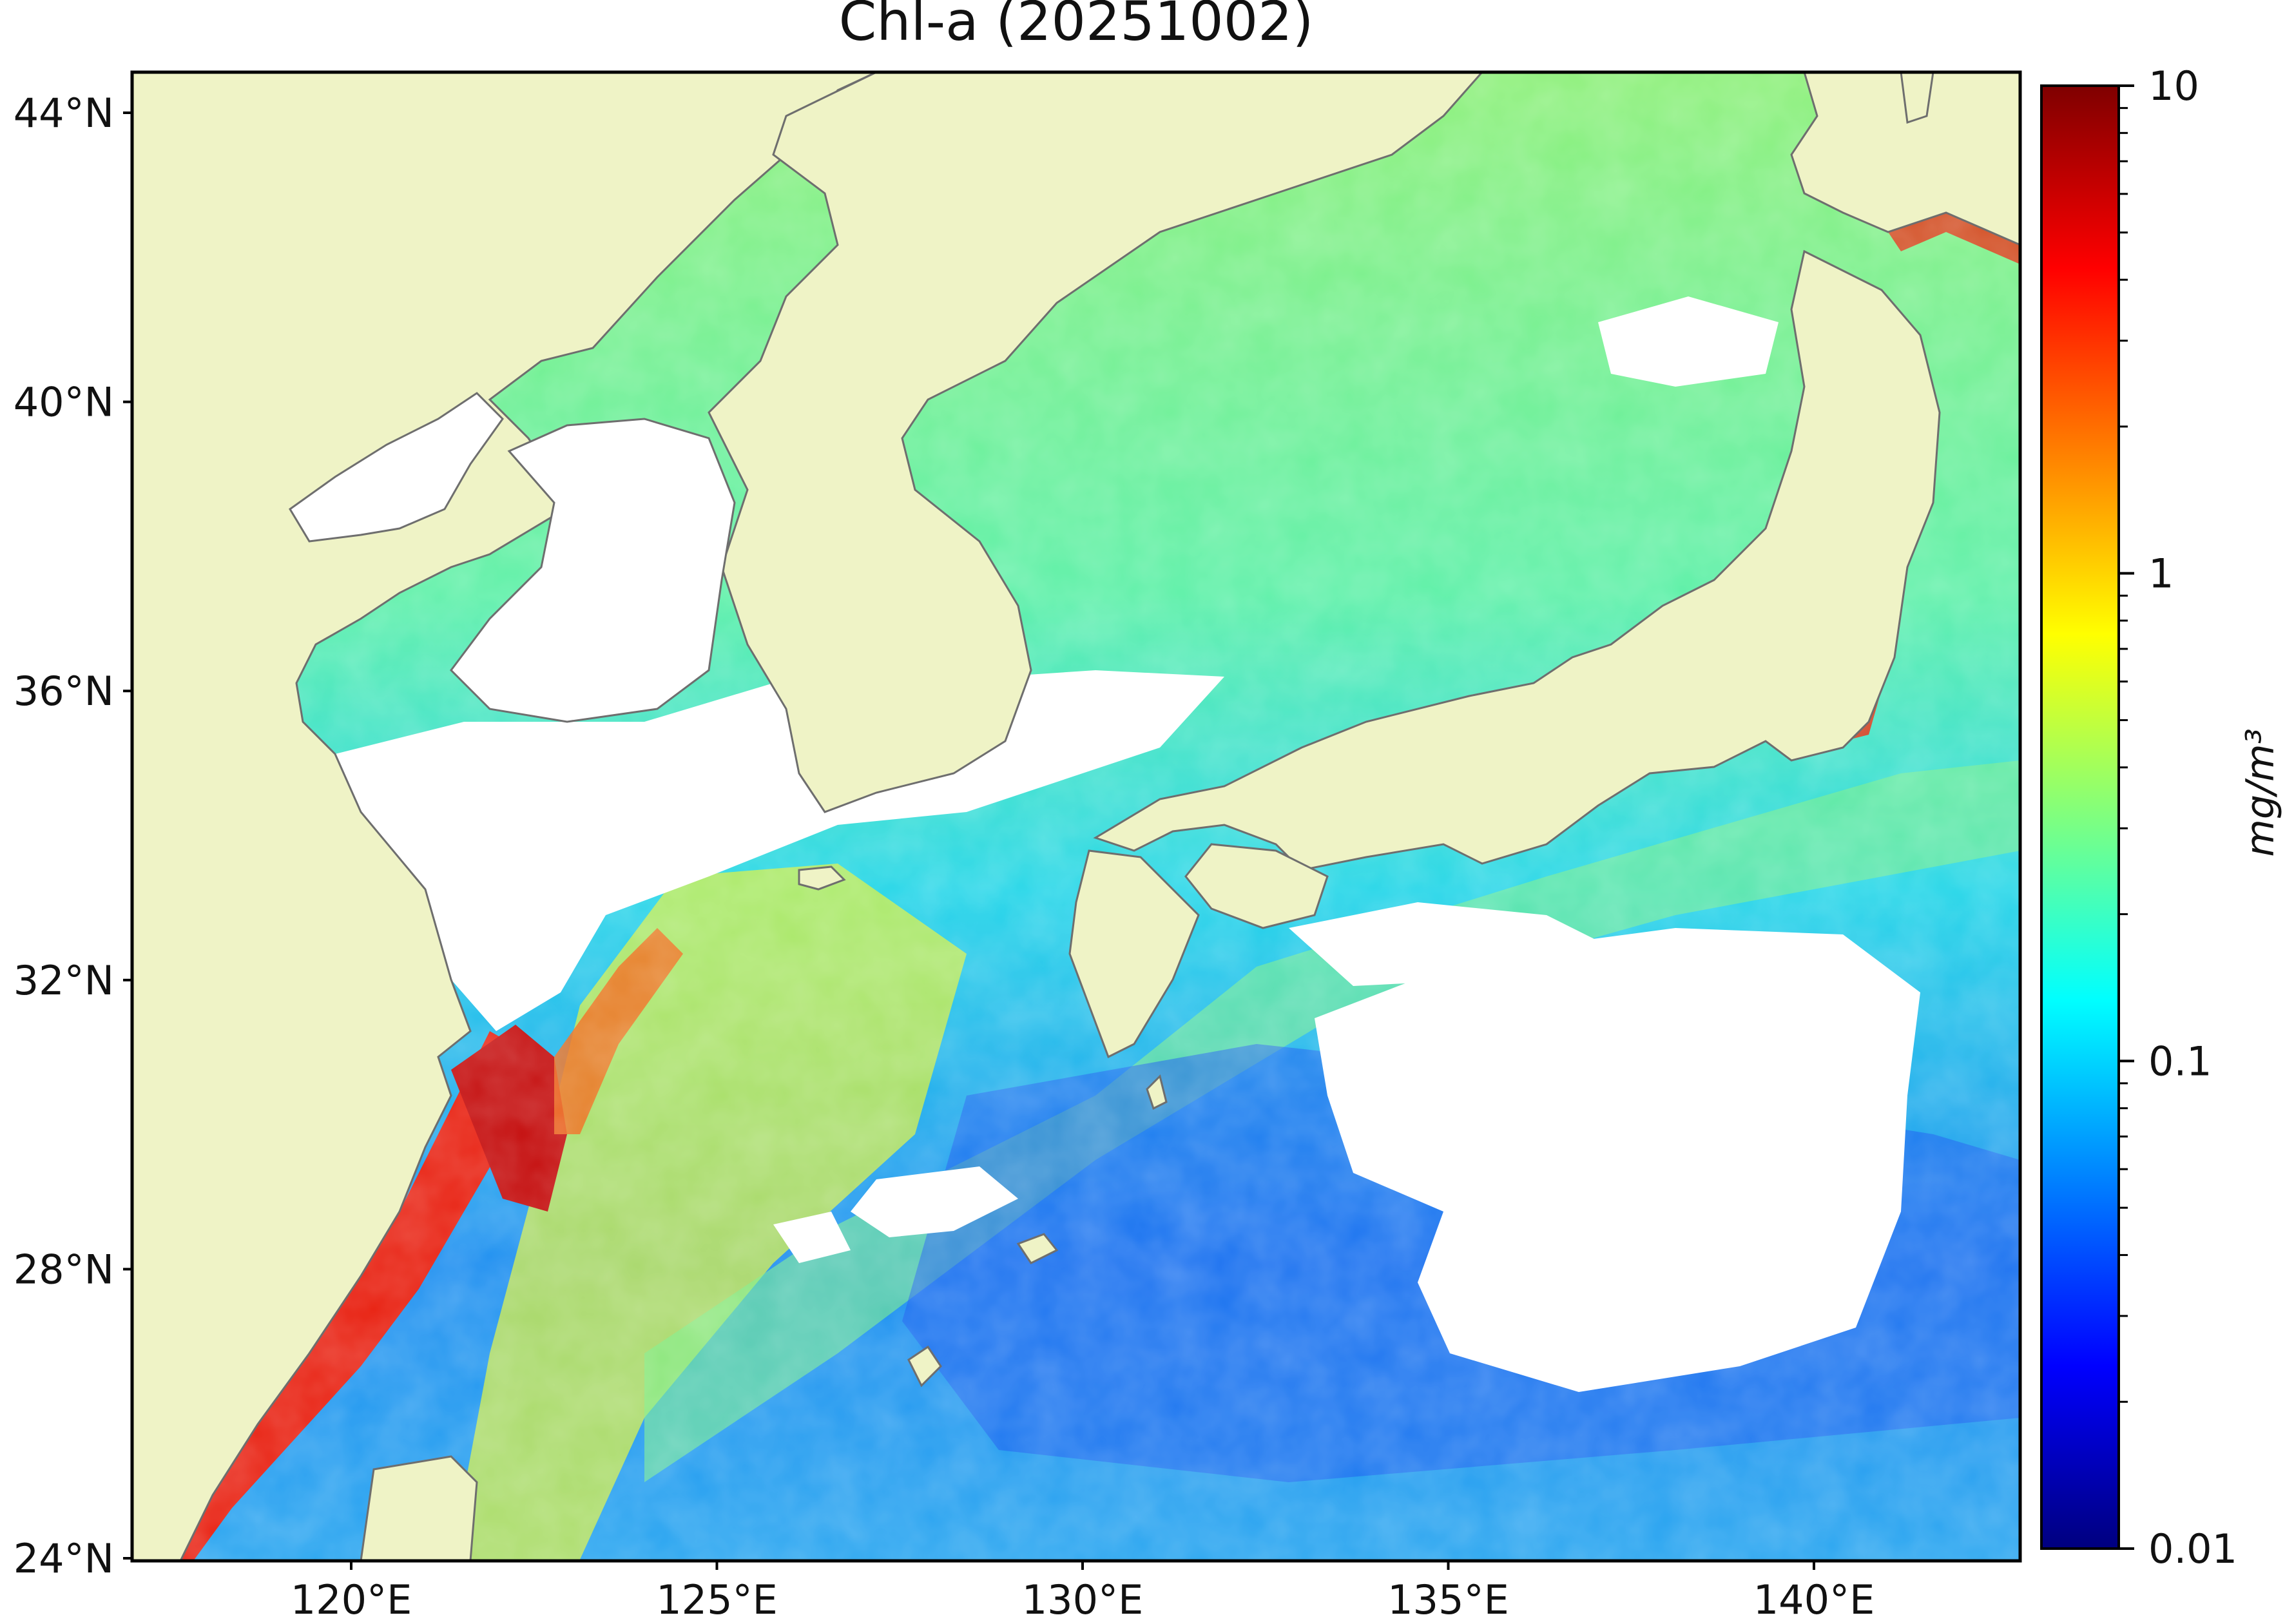  What do you see at coordinates (64, 403) in the screenshot?
I see `lat-tick-label: 40°N` at bounding box center [64, 403].